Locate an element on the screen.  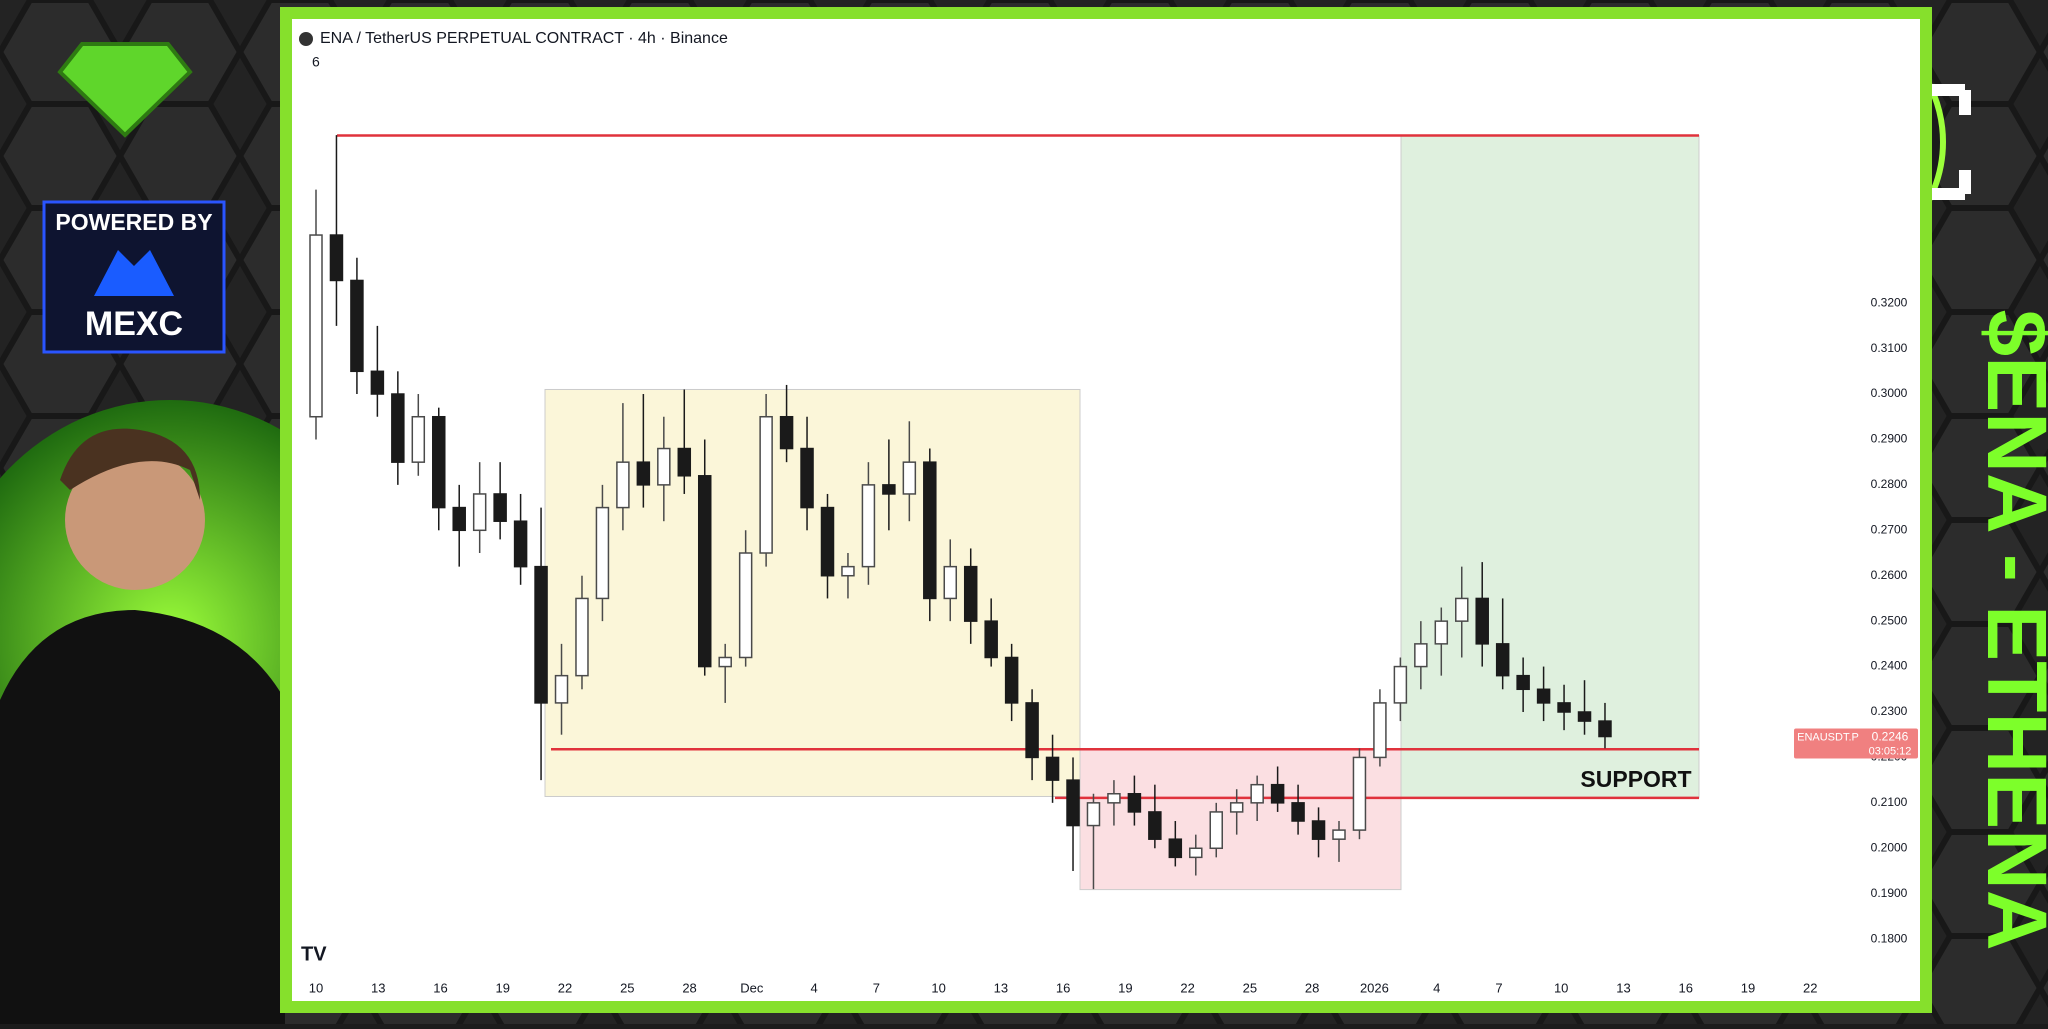
mexc: MEXC is located at coordinates (134, 324).